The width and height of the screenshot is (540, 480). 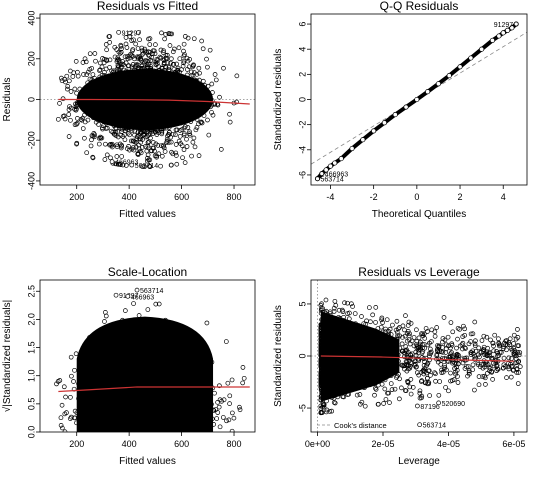 What do you see at coordinates (448, 444) in the screenshot?
I see `x-tick-label: 4e-05` at bounding box center [448, 444].